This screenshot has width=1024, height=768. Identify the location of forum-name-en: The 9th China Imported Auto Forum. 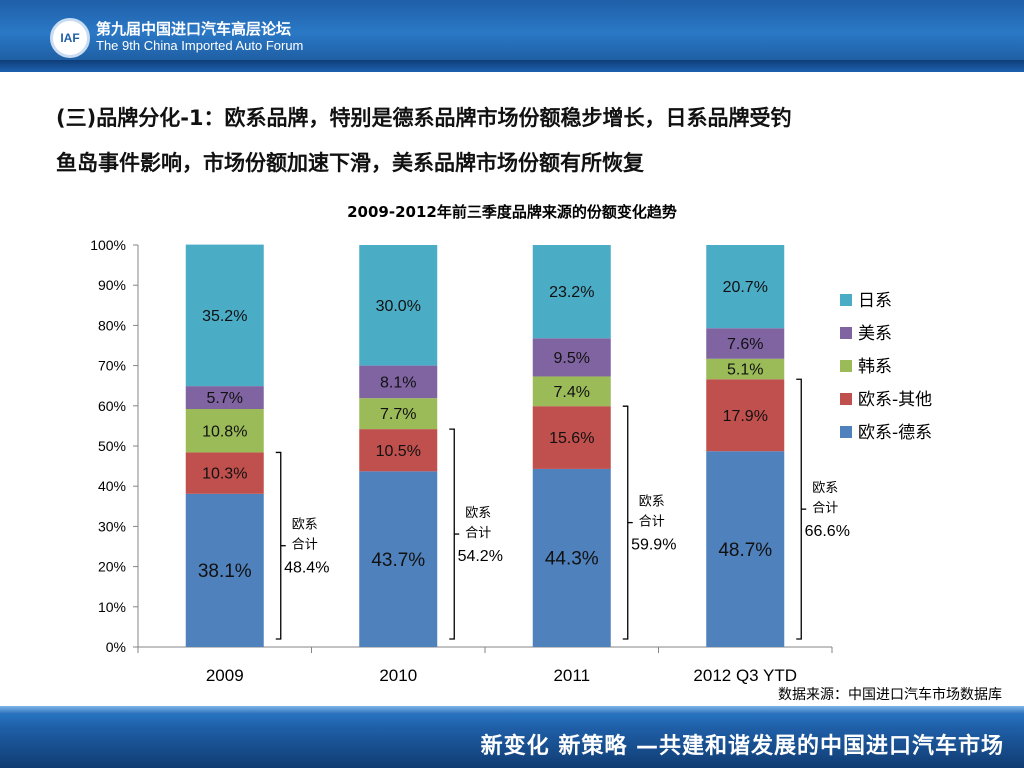
(200, 45).